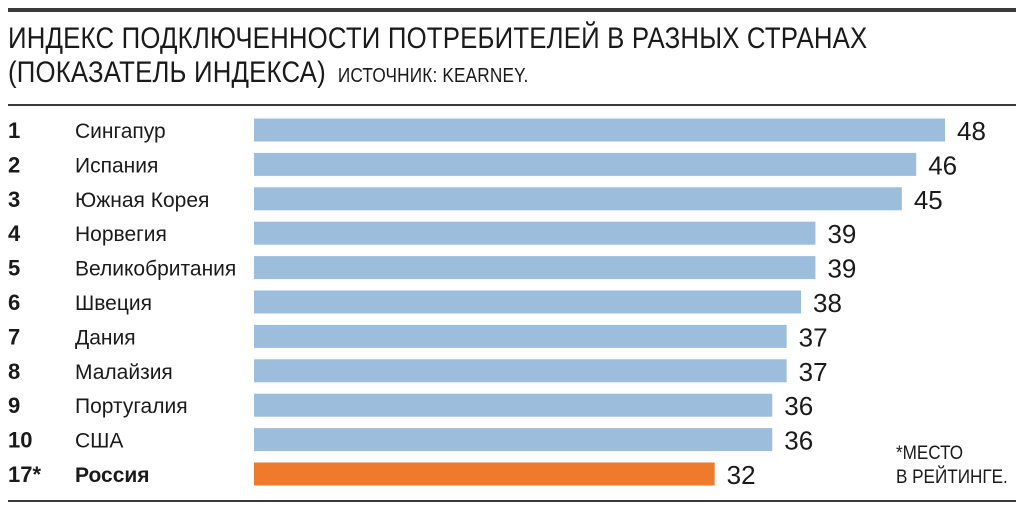 The width and height of the screenshot is (1024, 509). Describe the element at coordinates (952, 465) in the screenshot. I see `footnote: *МЕСТО В РЕЙТИНГЕ.` at that location.